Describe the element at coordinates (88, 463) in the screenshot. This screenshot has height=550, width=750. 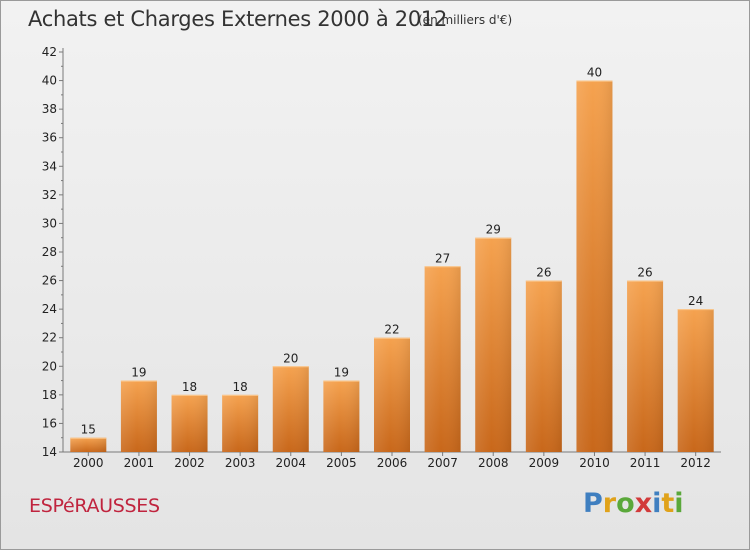
I see `x-tick-label: 2000` at that location.